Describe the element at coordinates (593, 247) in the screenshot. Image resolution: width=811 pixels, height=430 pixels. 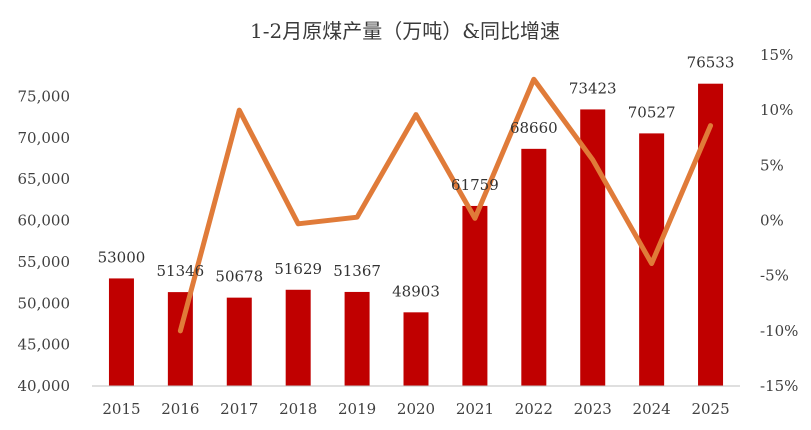
I see `bar-2023` at that location.